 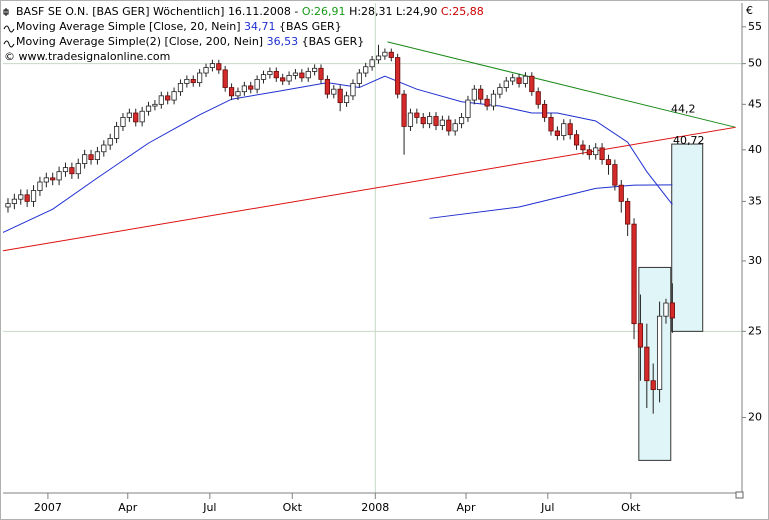 What do you see at coordinates (375, 507) in the screenshot?
I see `x-tick-label: 2008` at bounding box center [375, 507].